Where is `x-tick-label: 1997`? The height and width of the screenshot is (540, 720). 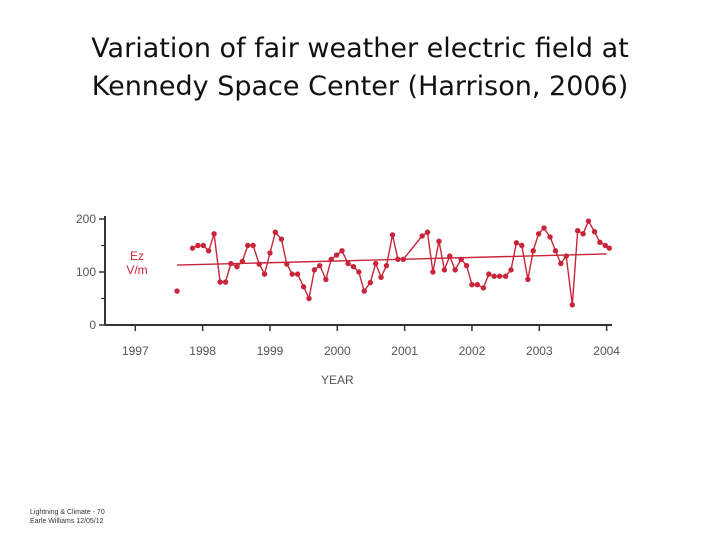
x-tick-label: 1997 is located at coordinates (135, 351).